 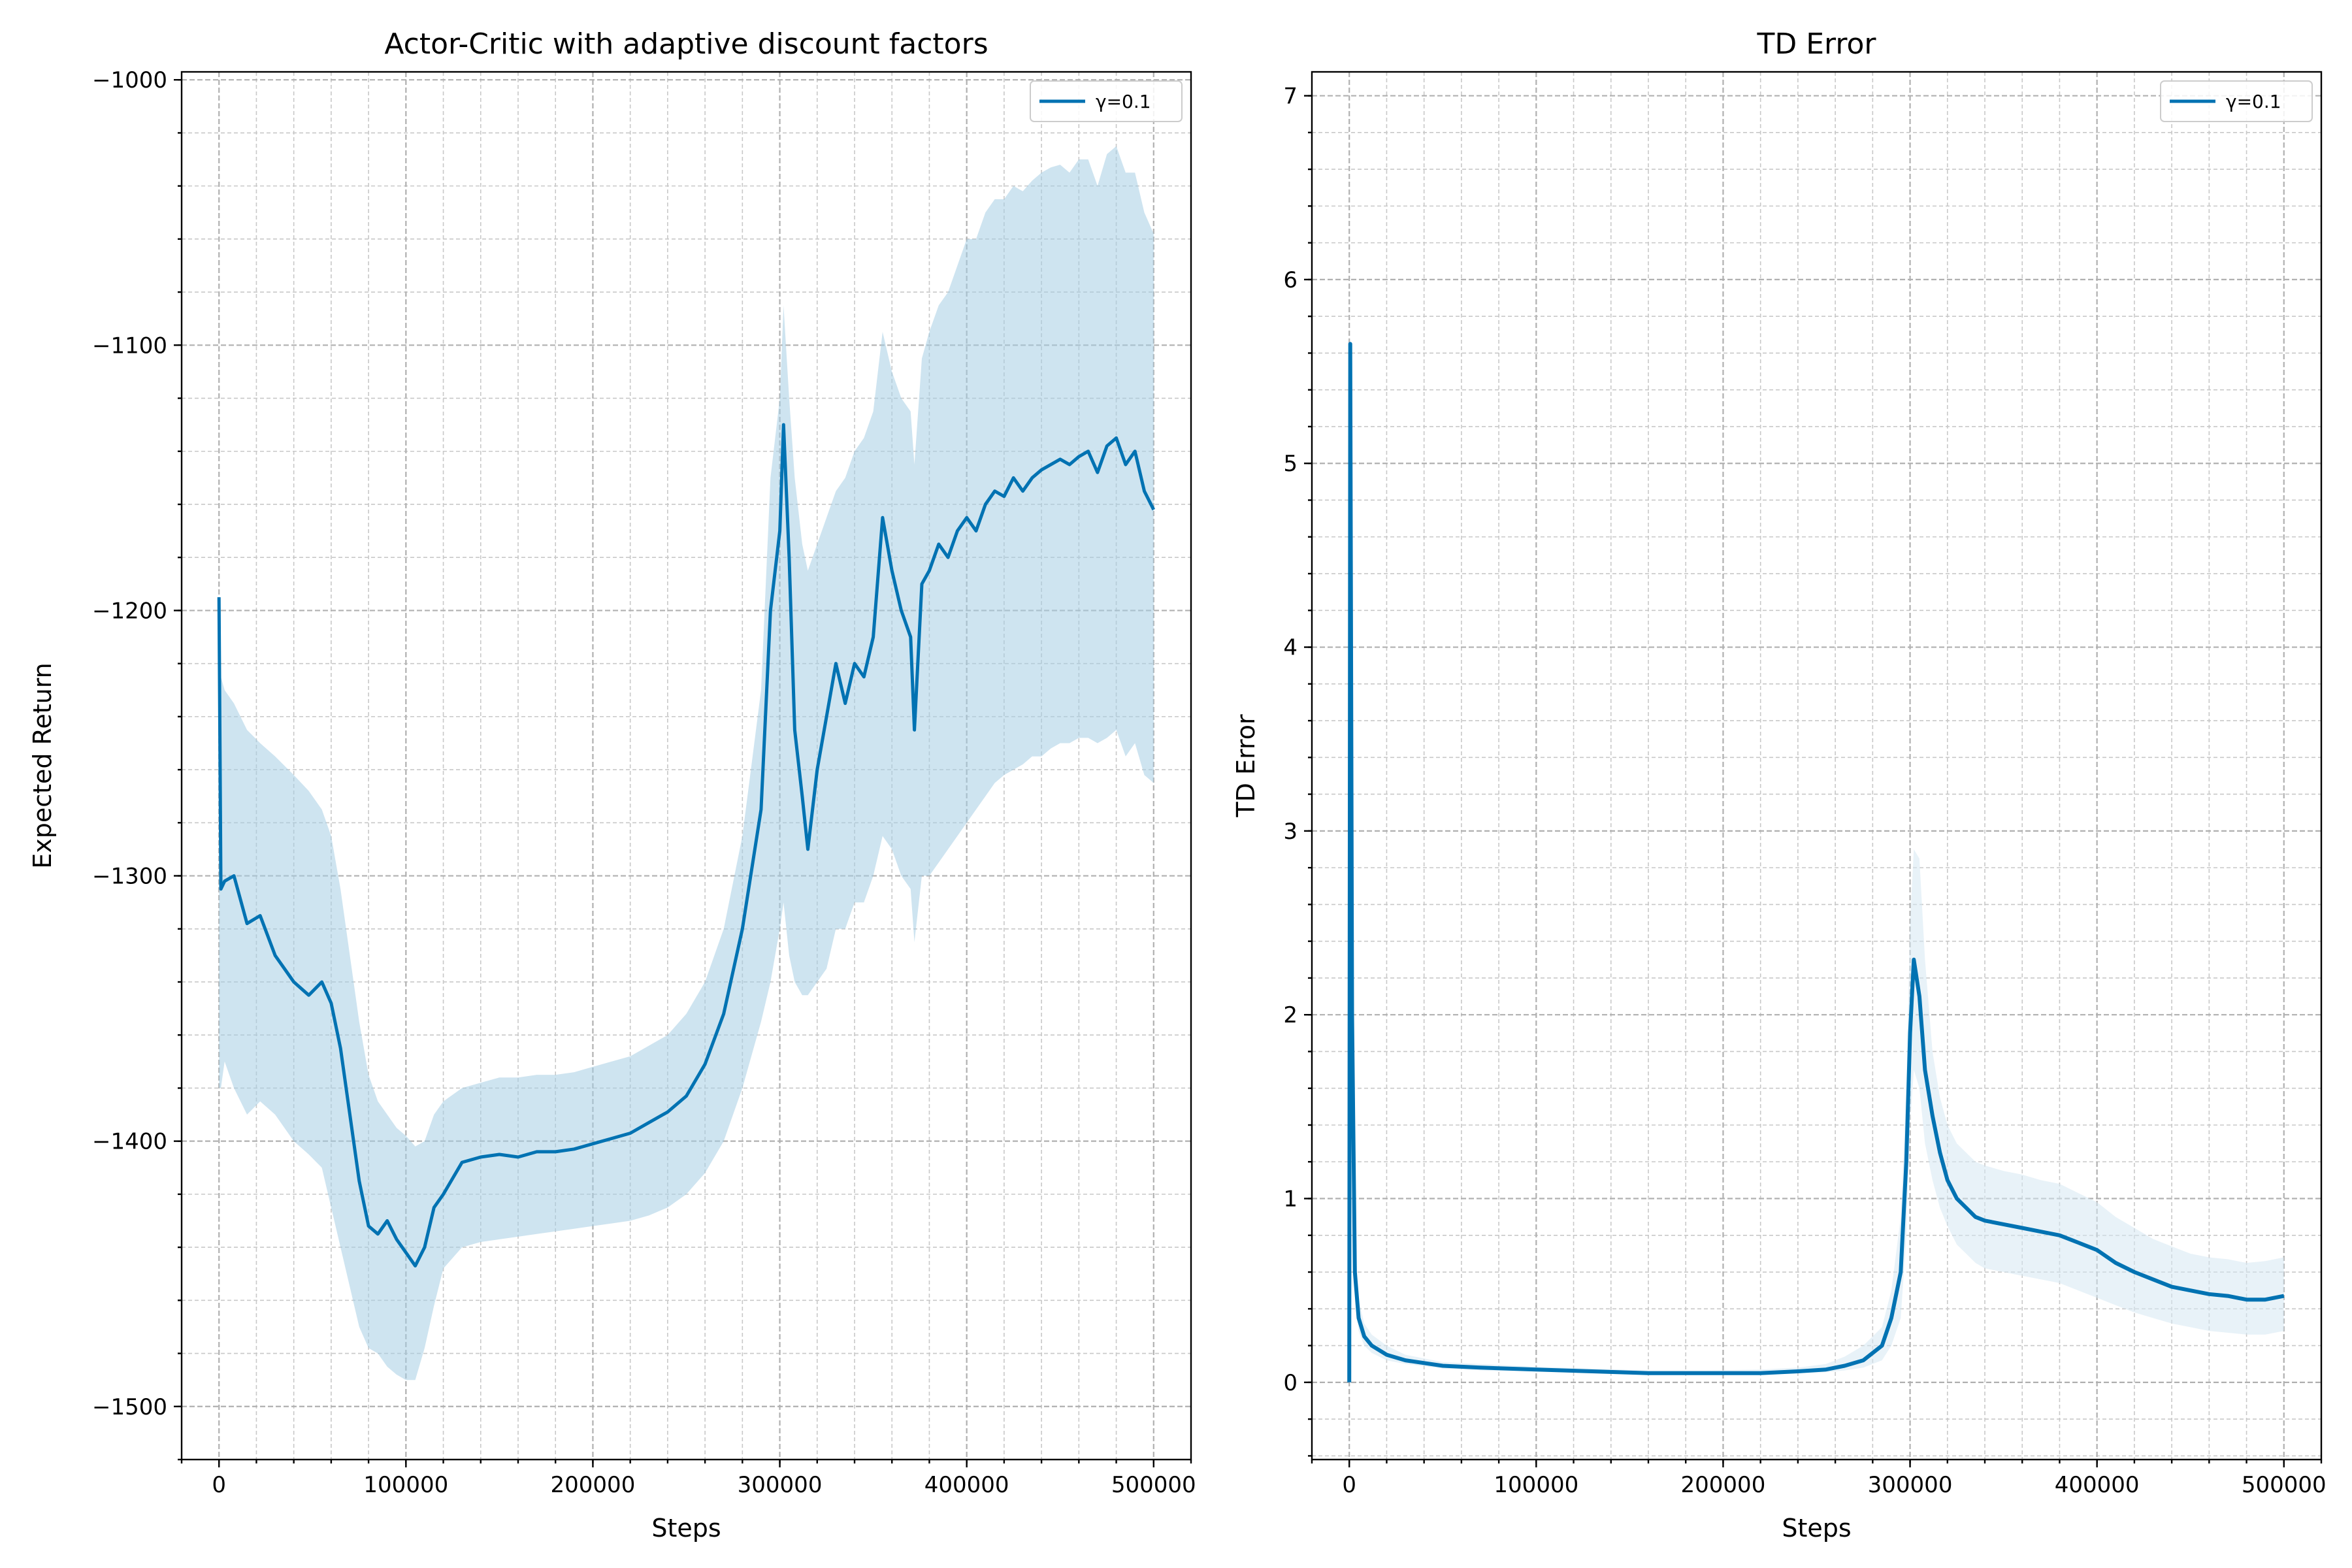 I want to click on y-tick-label: −1200, so click(x=129, y=611).